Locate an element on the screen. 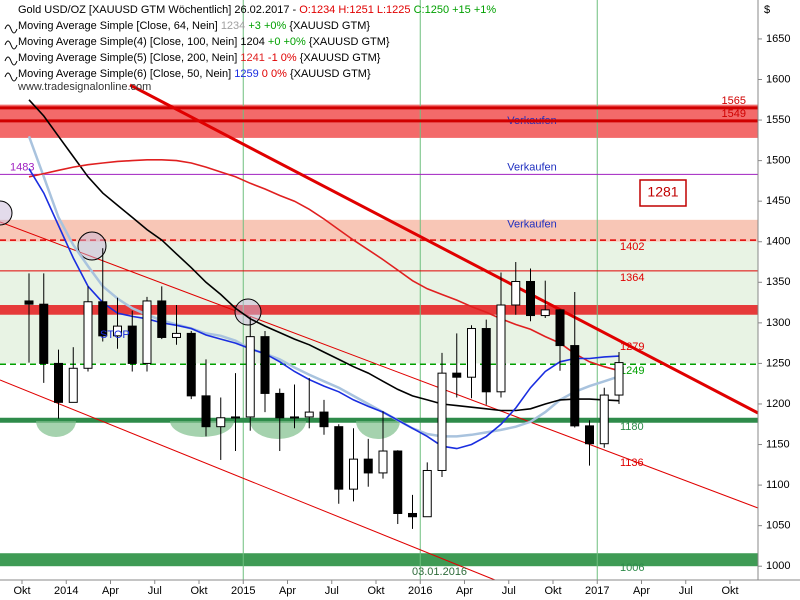 The height and width of the screenshot is (600, 800). y-tick-label: 1000 is located at coordinates (778, 566).